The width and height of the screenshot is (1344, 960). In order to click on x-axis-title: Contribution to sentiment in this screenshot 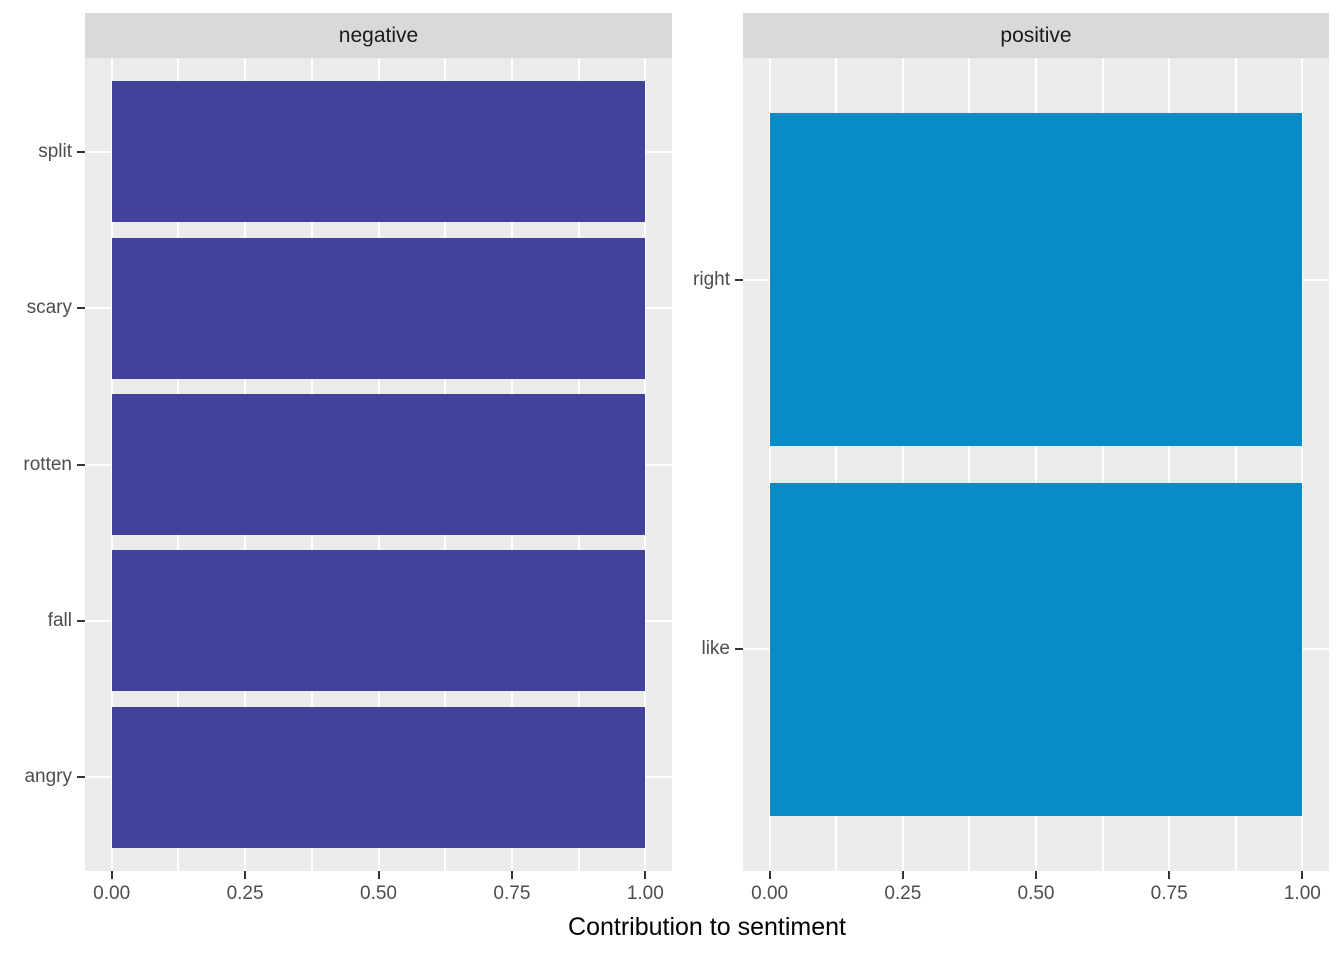, I will do `click(707, 927)`.